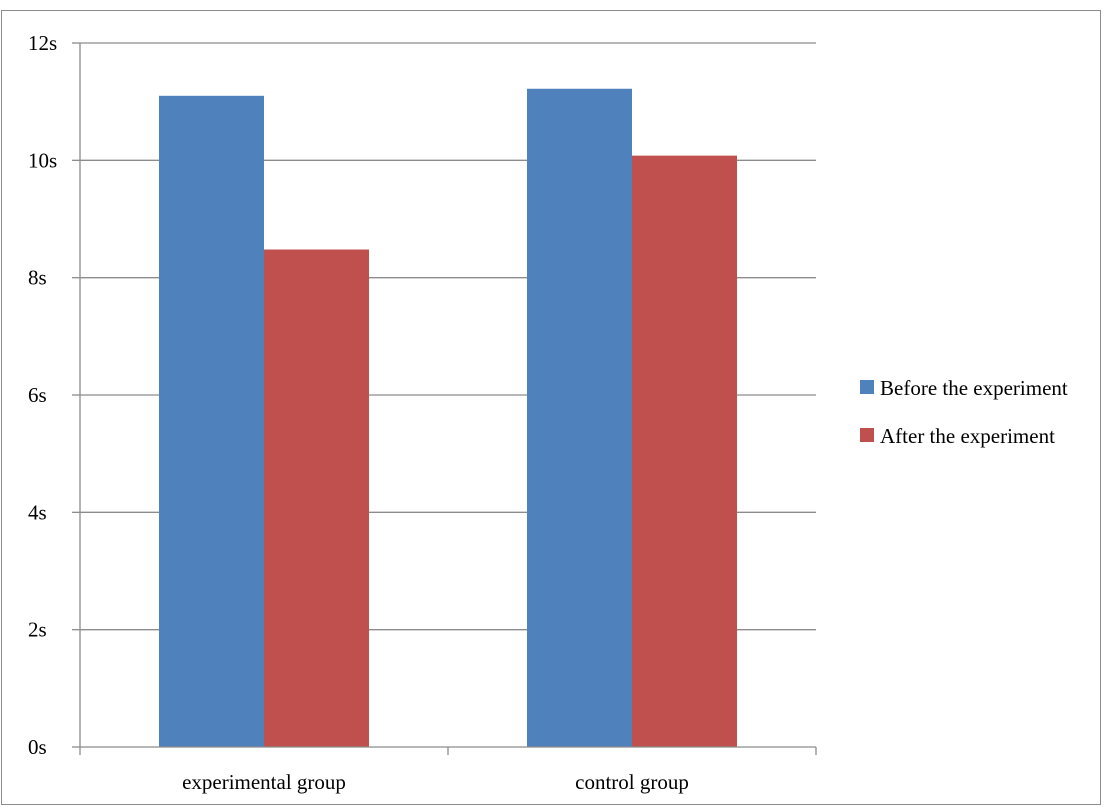  Describe the element at coordinates (264, 782) in the screenshot. I see `x-tick-label: experimental group` at that location.